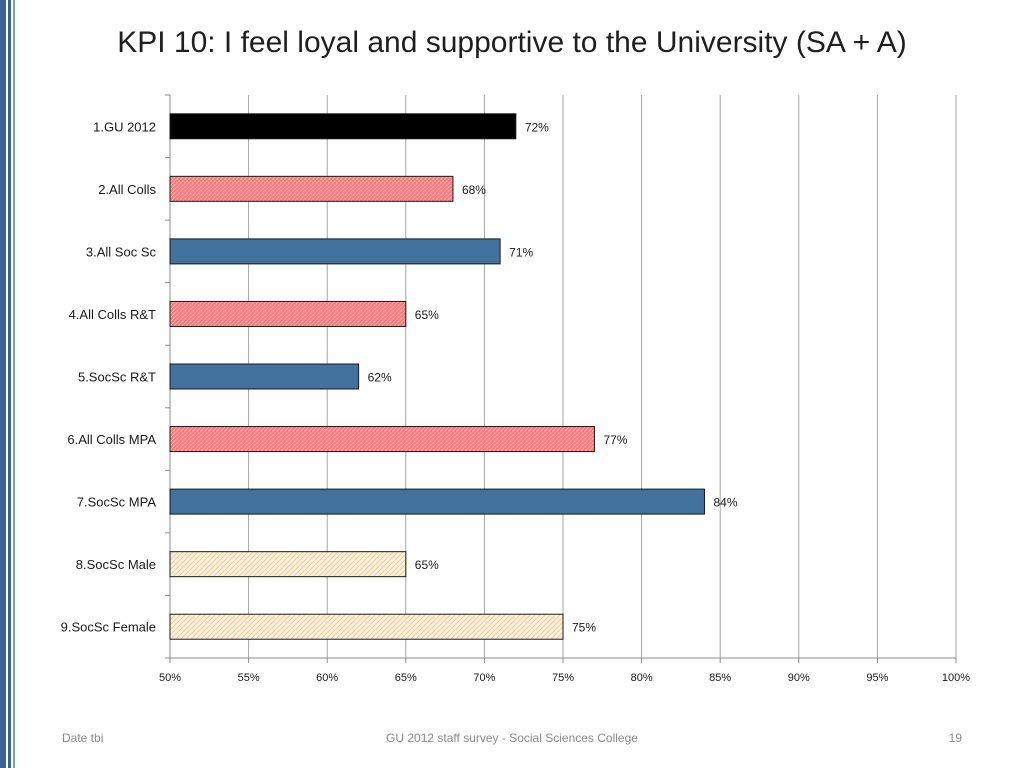  What do you see at coordinates (406, 678) in the screenshot?
I see `x-tick-label: 65%` at bounding box center [406, 678].